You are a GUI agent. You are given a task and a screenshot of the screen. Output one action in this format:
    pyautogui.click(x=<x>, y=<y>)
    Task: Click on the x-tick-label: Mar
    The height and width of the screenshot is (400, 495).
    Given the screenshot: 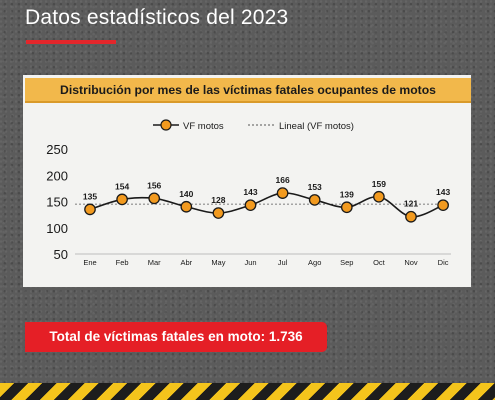 What is the action you would take?
    pyautogui.click(x=154, y=262)
    